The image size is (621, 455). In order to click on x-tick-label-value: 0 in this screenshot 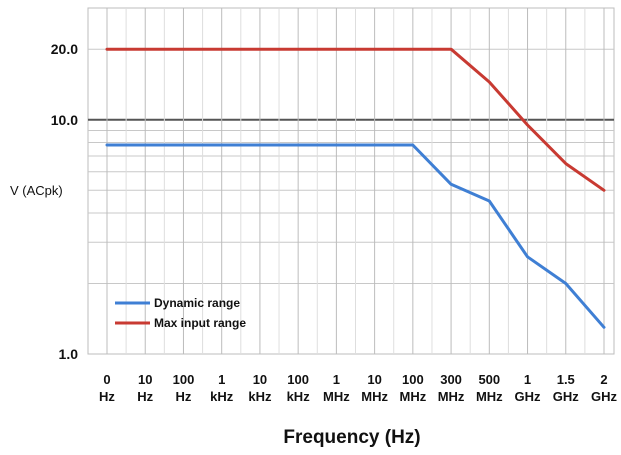, I will do `click(106, 379)`.